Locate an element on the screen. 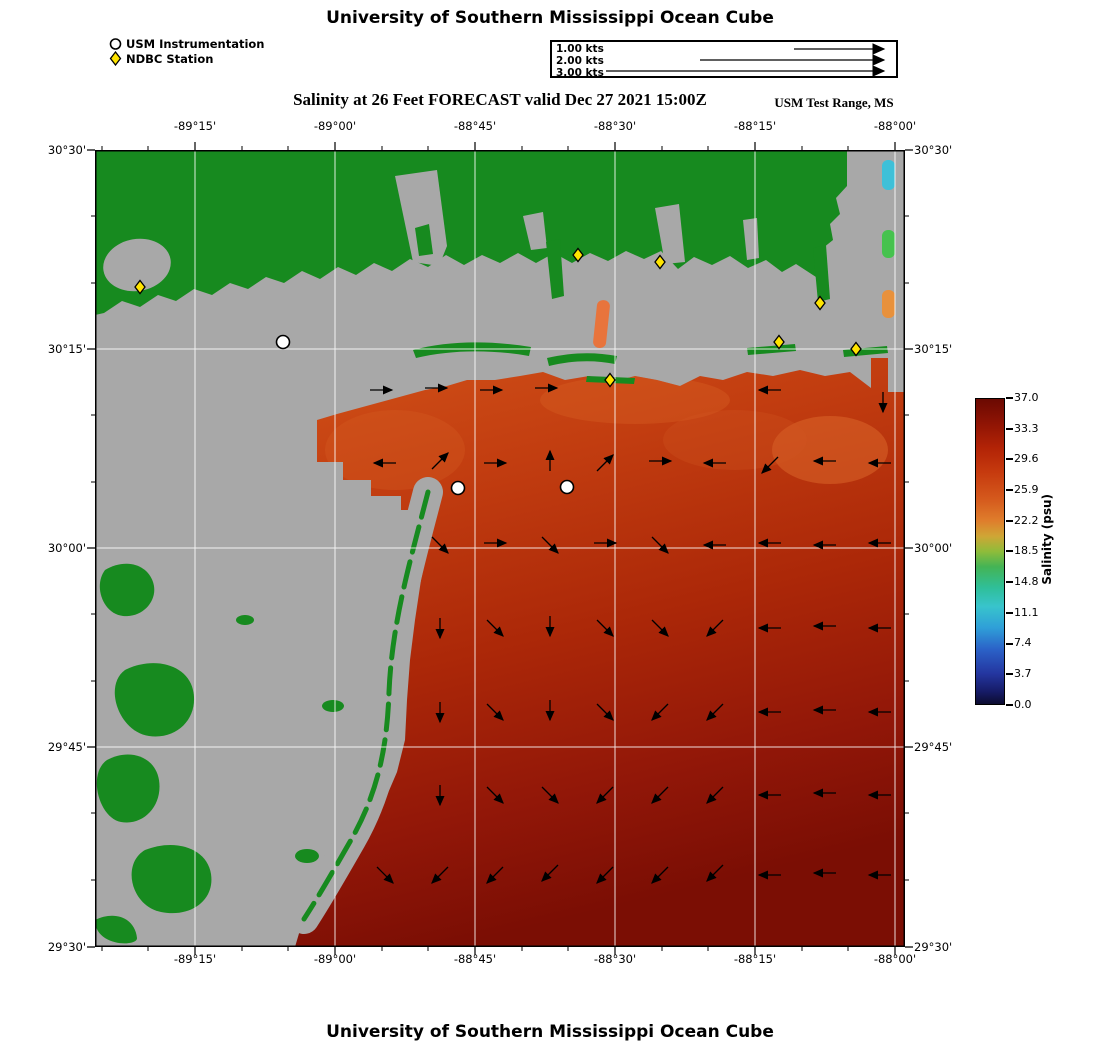 This screenshot has height=1050, width=1100. east-boundary-cells is located at coordinates (888, 239).